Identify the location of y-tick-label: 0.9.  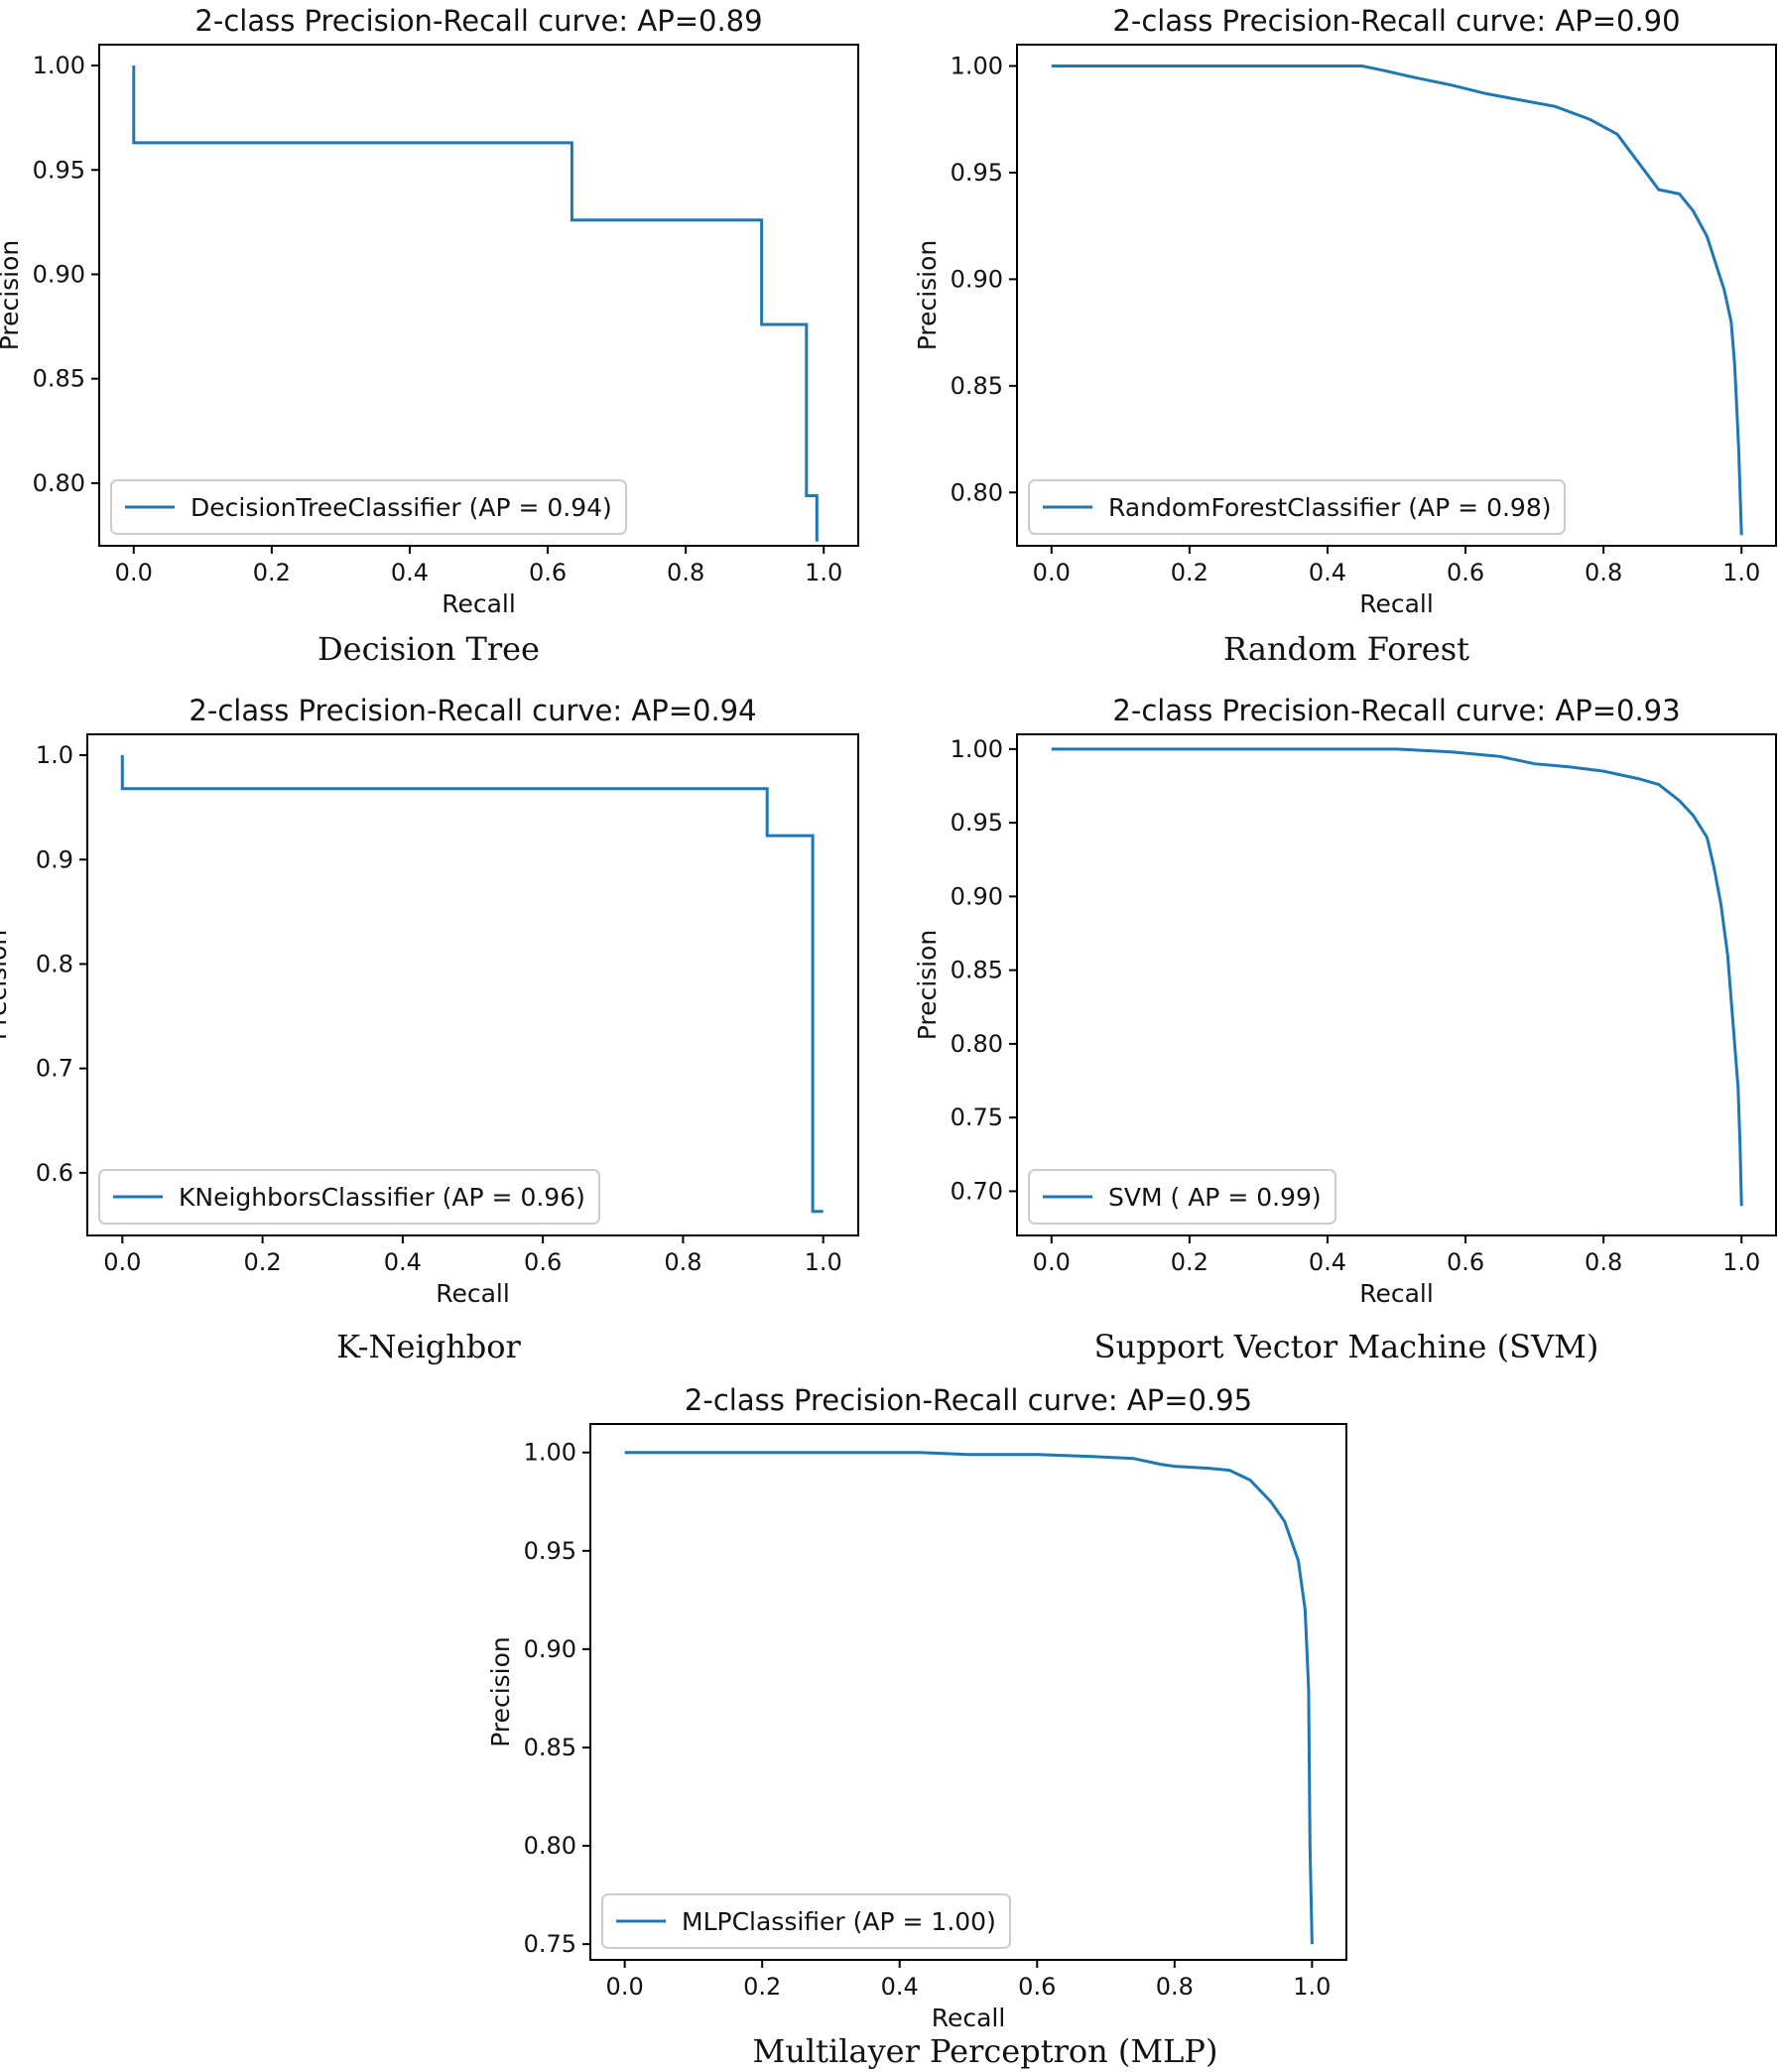
(55, 859).